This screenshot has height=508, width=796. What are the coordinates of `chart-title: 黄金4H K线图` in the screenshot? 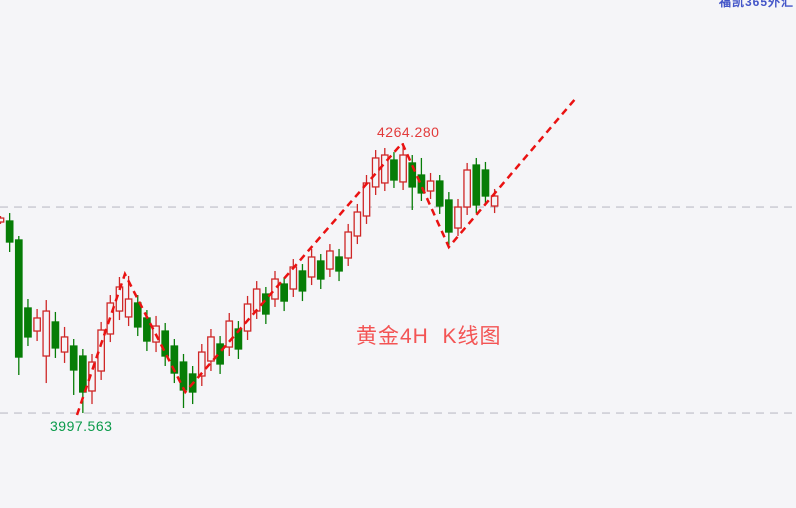 It's located at (429, 336).